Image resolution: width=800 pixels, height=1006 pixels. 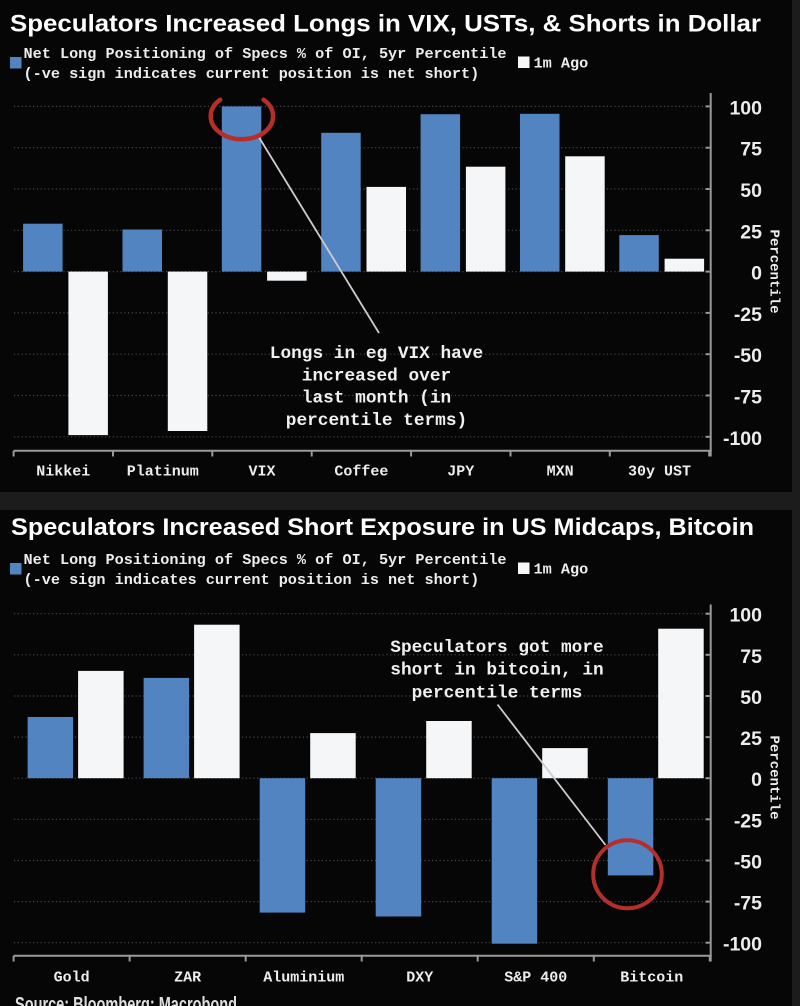 I want to click on svg-text: JPY, so click(x=460, y=472).